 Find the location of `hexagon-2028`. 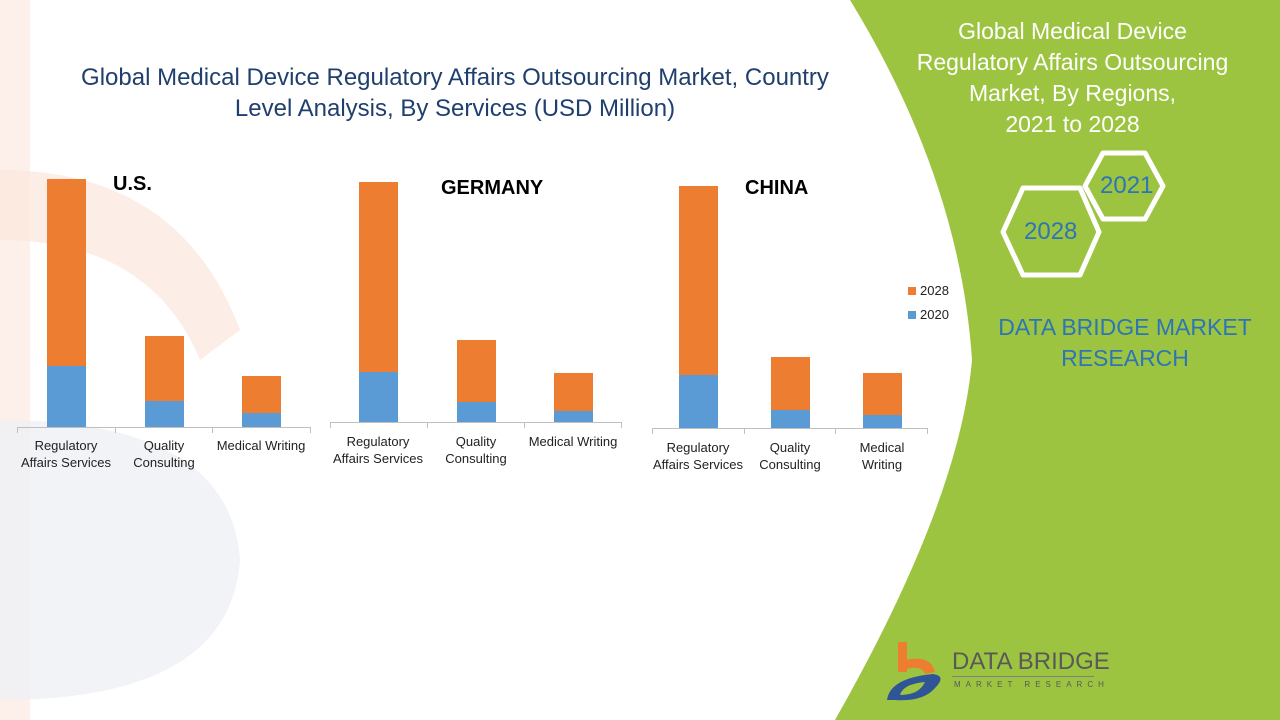

hexagon-2028 is located at coordinates (1051, 231).